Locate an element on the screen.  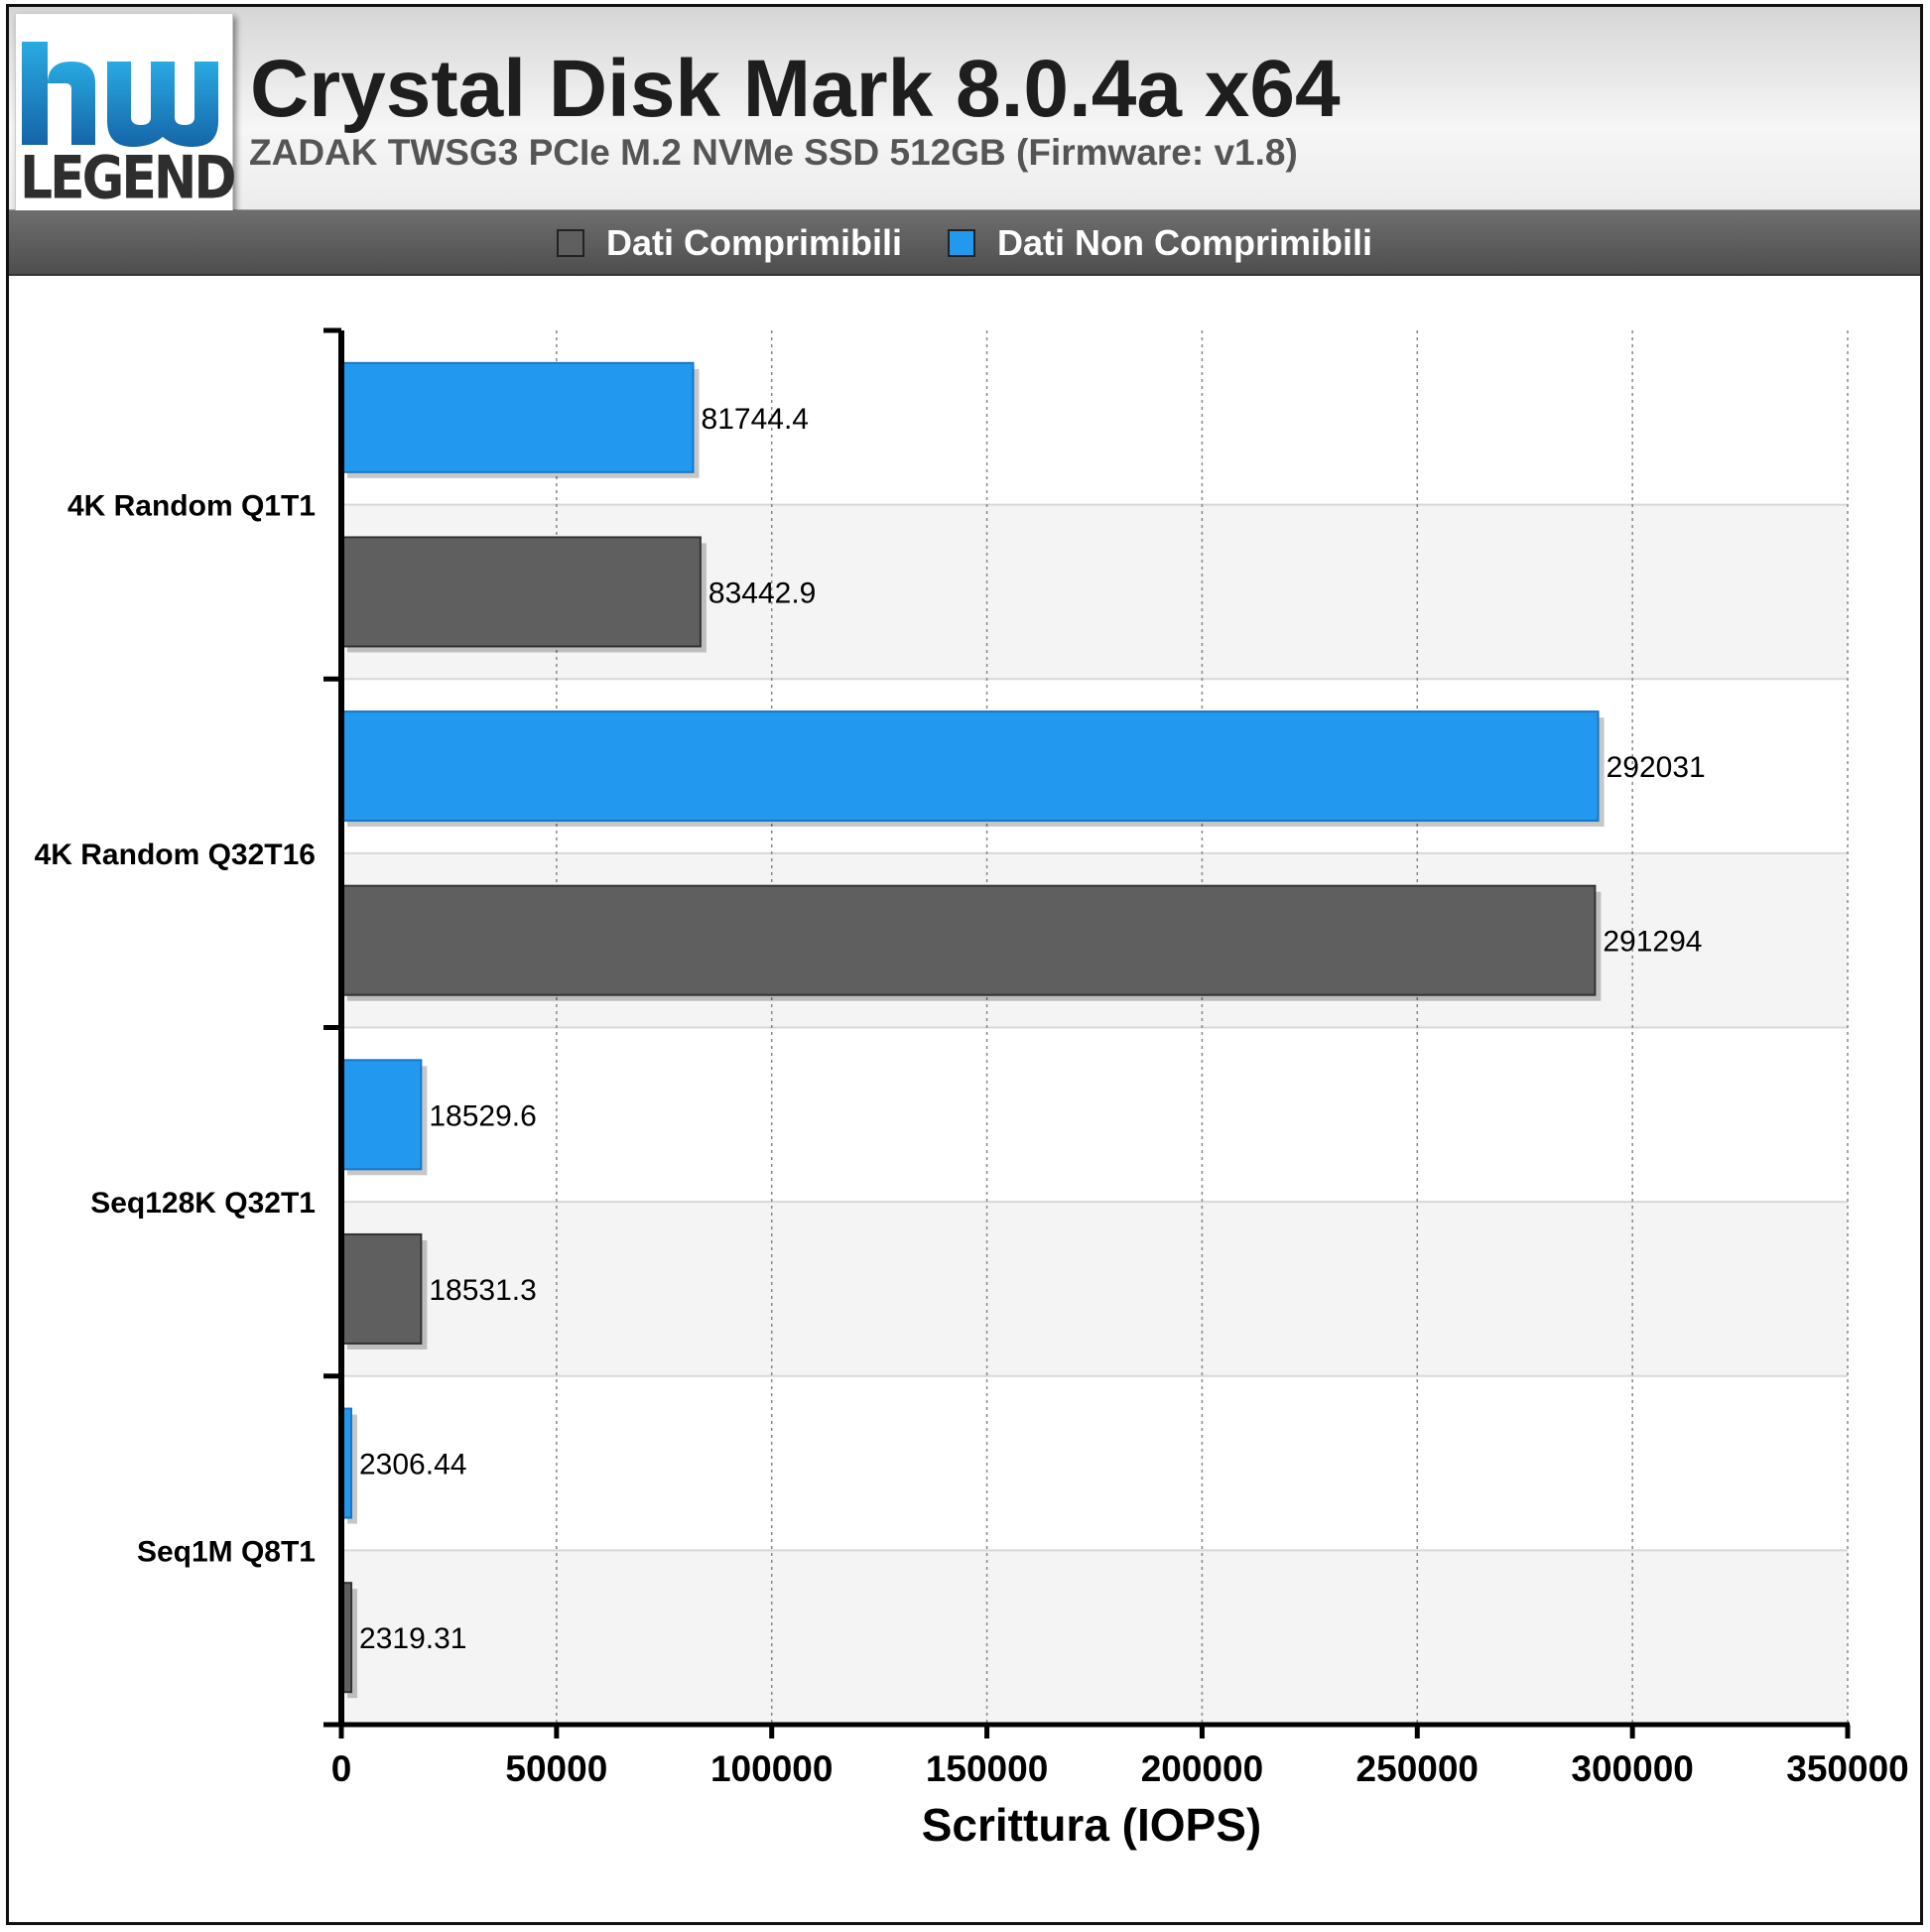
bar-value-label: 18531.3 is located at coordinates (482, 1290).